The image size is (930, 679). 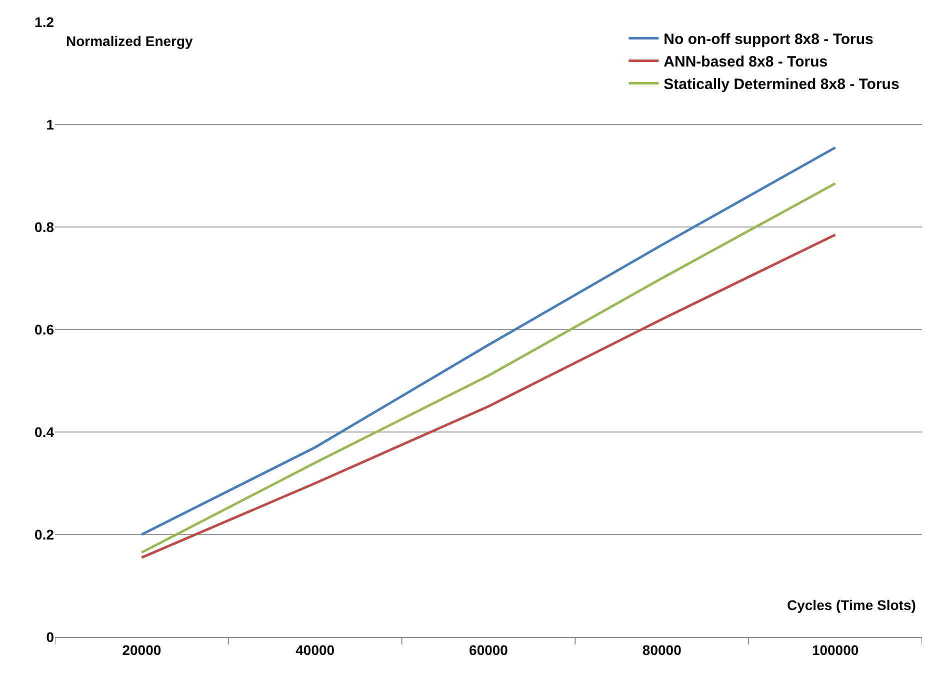 What do you see at coordinates (142, 650) in the screenshot?
I see `x-tick-label: 20000` at bounding box center [142, 650].